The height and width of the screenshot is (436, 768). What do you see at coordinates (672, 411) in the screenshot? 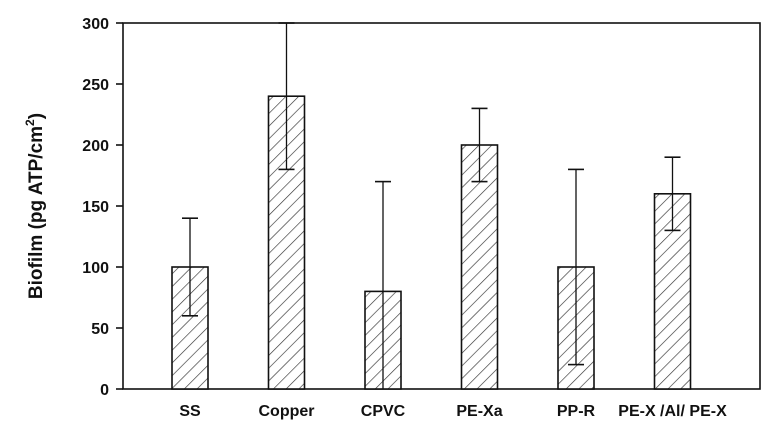
I see `x-tick-label: PE-X /Al/ PE-X` at bounding box center [672, 411].